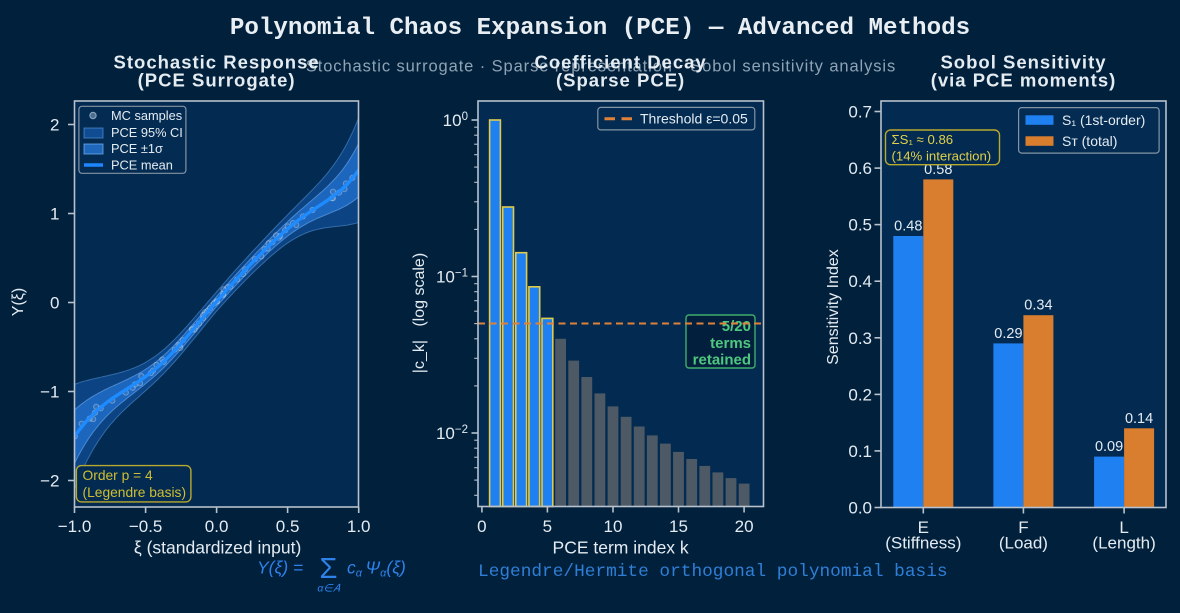 The image size is (1180, 613). What do you see at coordinates (18, 302) in the screenshot?
I see `svg-text: Y(ξ)` at bounding box center [18, 302].